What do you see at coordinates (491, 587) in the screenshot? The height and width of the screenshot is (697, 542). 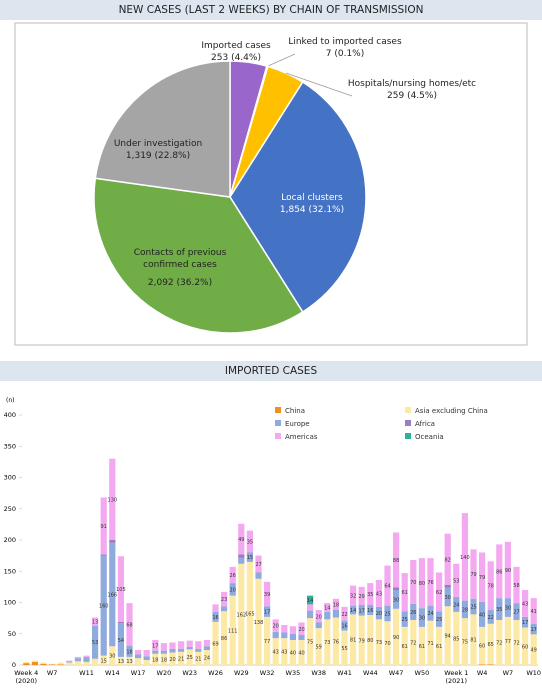 I see `data-label: 78` at bounding box center [491, 587].